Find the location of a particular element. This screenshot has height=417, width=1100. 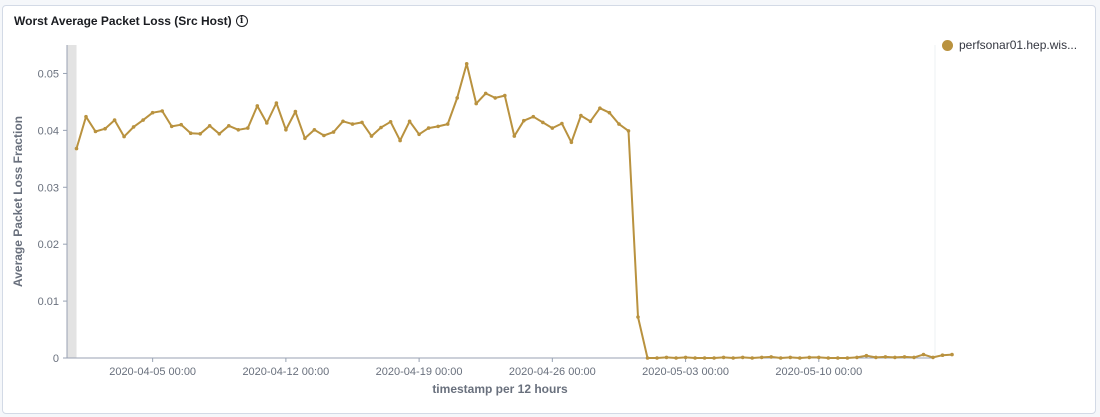

x-axis-title: timestamp per 12 hours is located at coordinates (500, 389).